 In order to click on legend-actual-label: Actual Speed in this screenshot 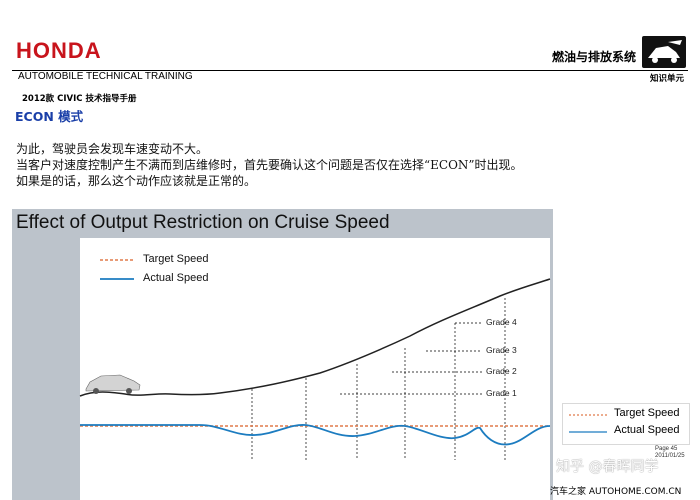, I will do `click(176, 278)`.